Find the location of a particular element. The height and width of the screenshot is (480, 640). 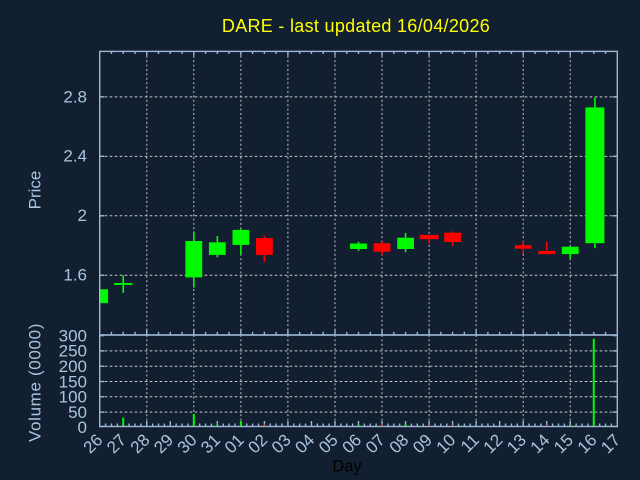

svg-text: 300 is located at coordinates (73, 335).